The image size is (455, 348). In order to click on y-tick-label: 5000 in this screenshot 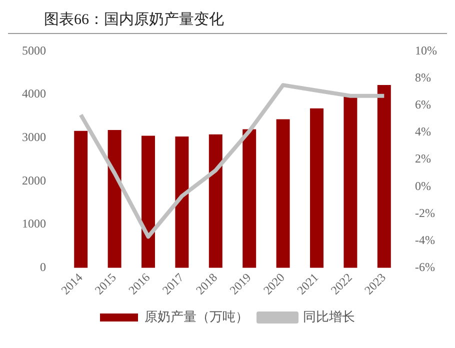, I will do `click(34, 50)`.